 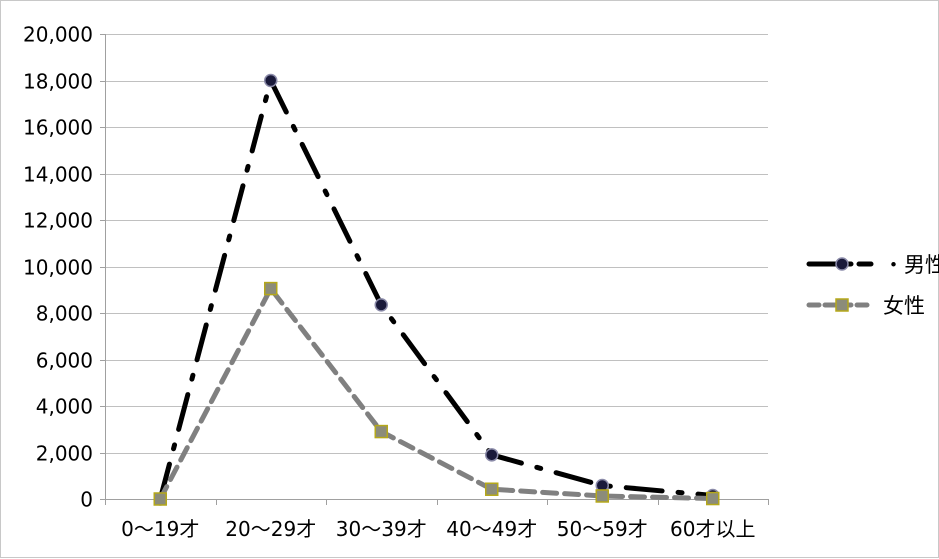 What do you see at coordinates (64, 407) in the screenshot?
I see `y-tick-label: 4,000` at bounding box center [64, 407].